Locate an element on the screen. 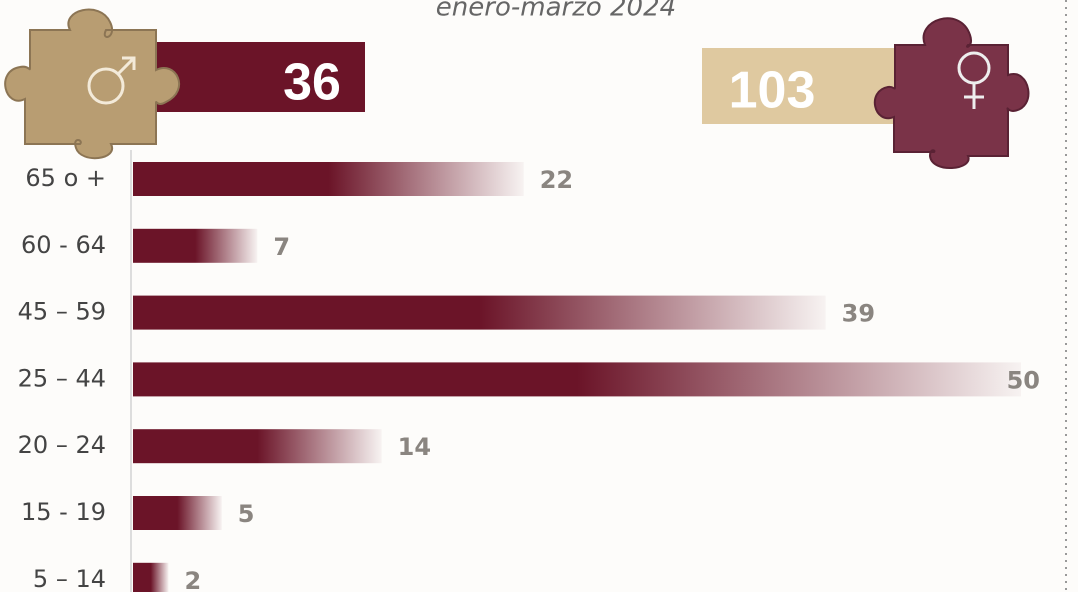 Image resolution: width=1078 pixels, height=592 pixels. value-label: 2 is located at coordinates (193, 579).